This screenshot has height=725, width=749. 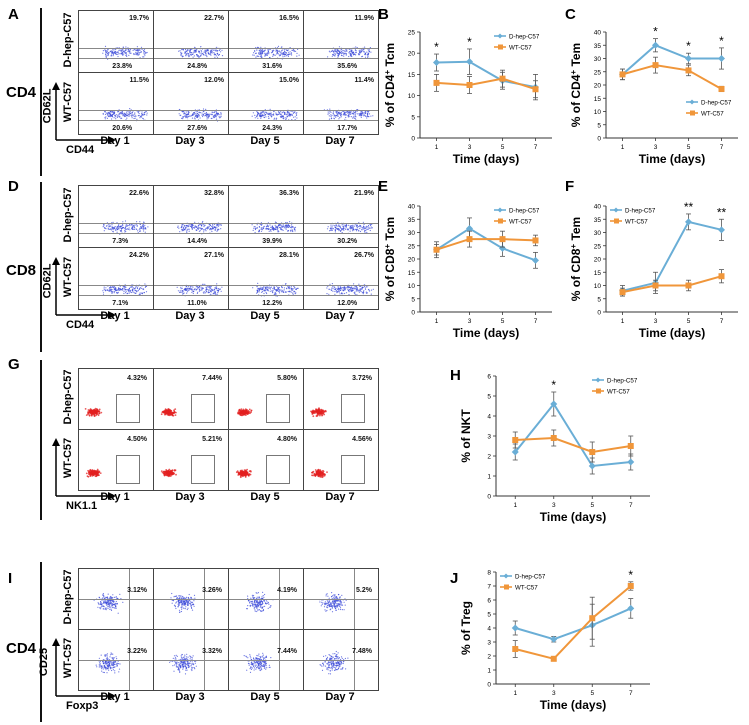 I want to click on axis-arrows, so click(x=84, y=113).